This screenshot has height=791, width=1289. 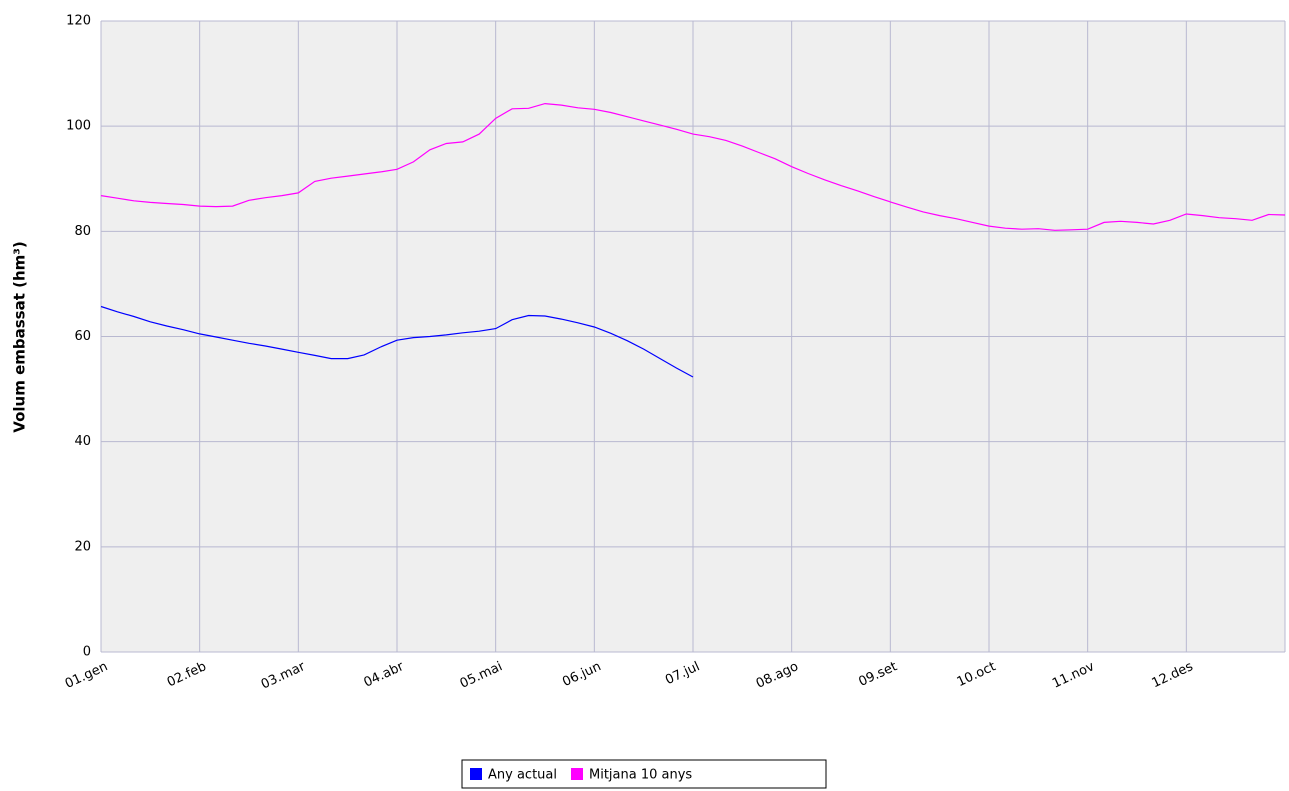 I want to click on x-tick-label: 03.mar, so click(x=283, y=676).